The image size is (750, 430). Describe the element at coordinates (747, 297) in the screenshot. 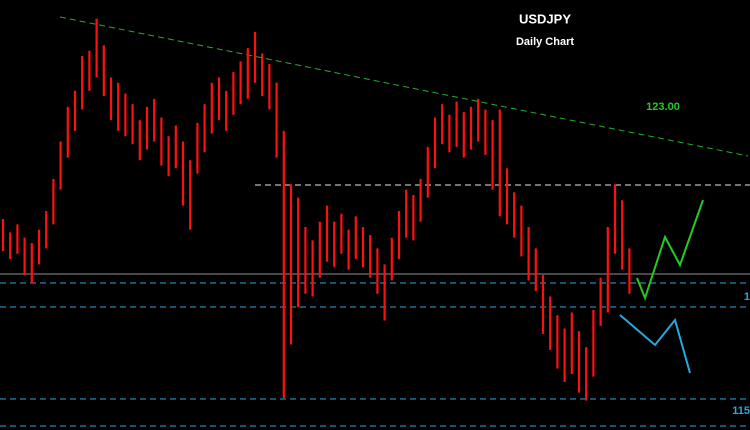

I see `level-label: 1` at that location.